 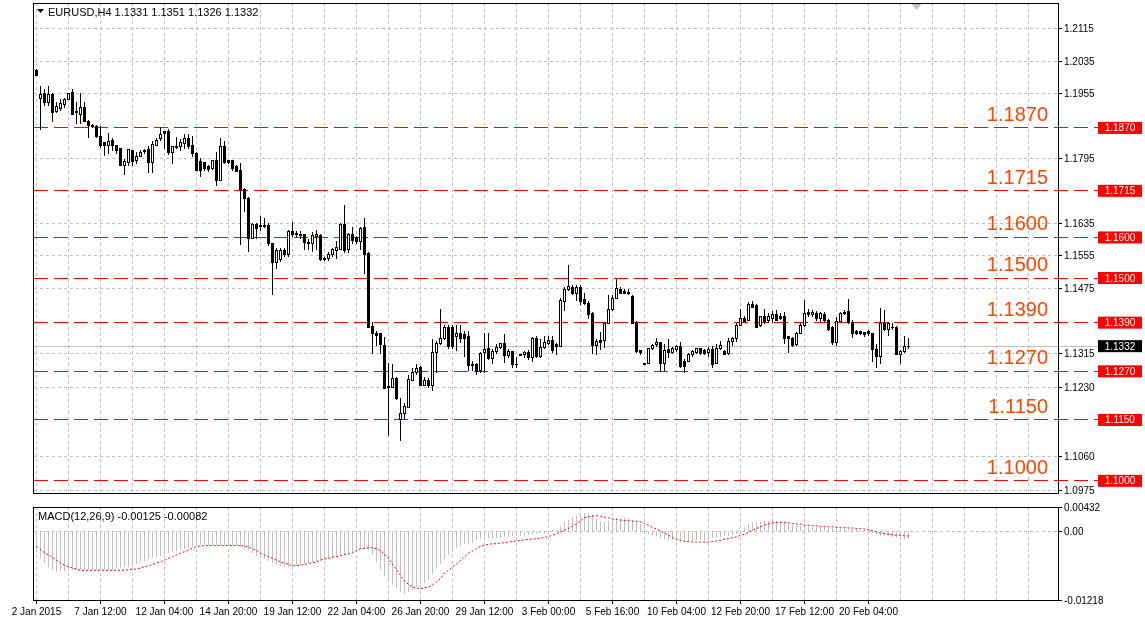 I want to click on x-tick-label: 7 Jan 12:00, so click(x=101, y=611).